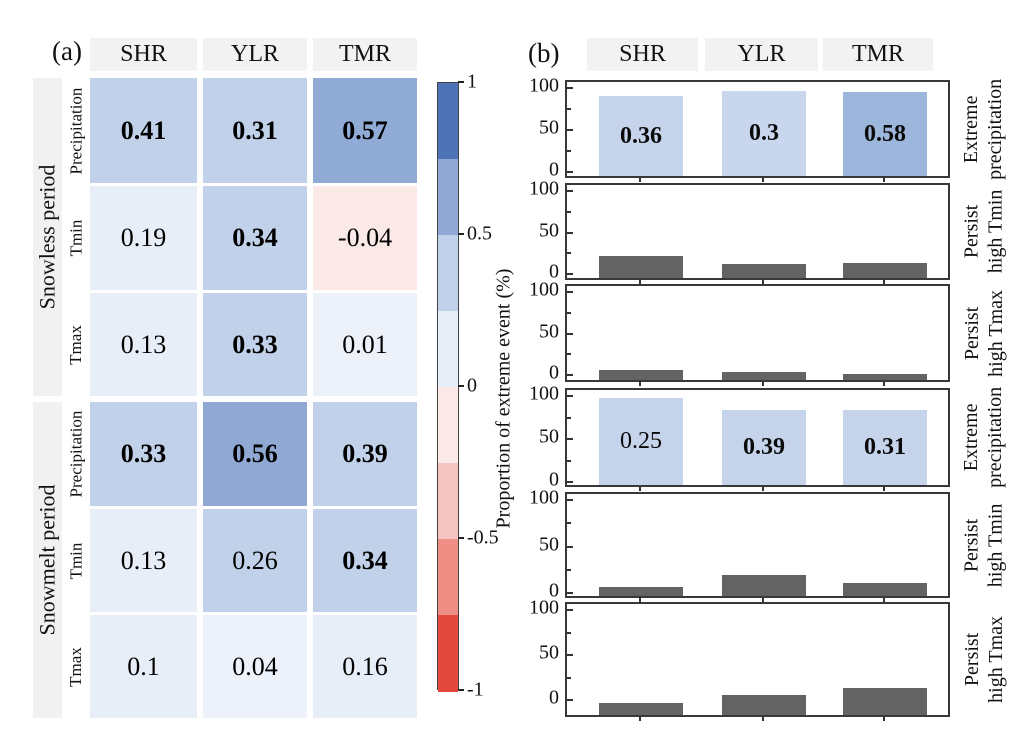  Describe the element at coordinates (143, 666) in the screenshot. I see `heatmap-cell: 0.1` at that location.